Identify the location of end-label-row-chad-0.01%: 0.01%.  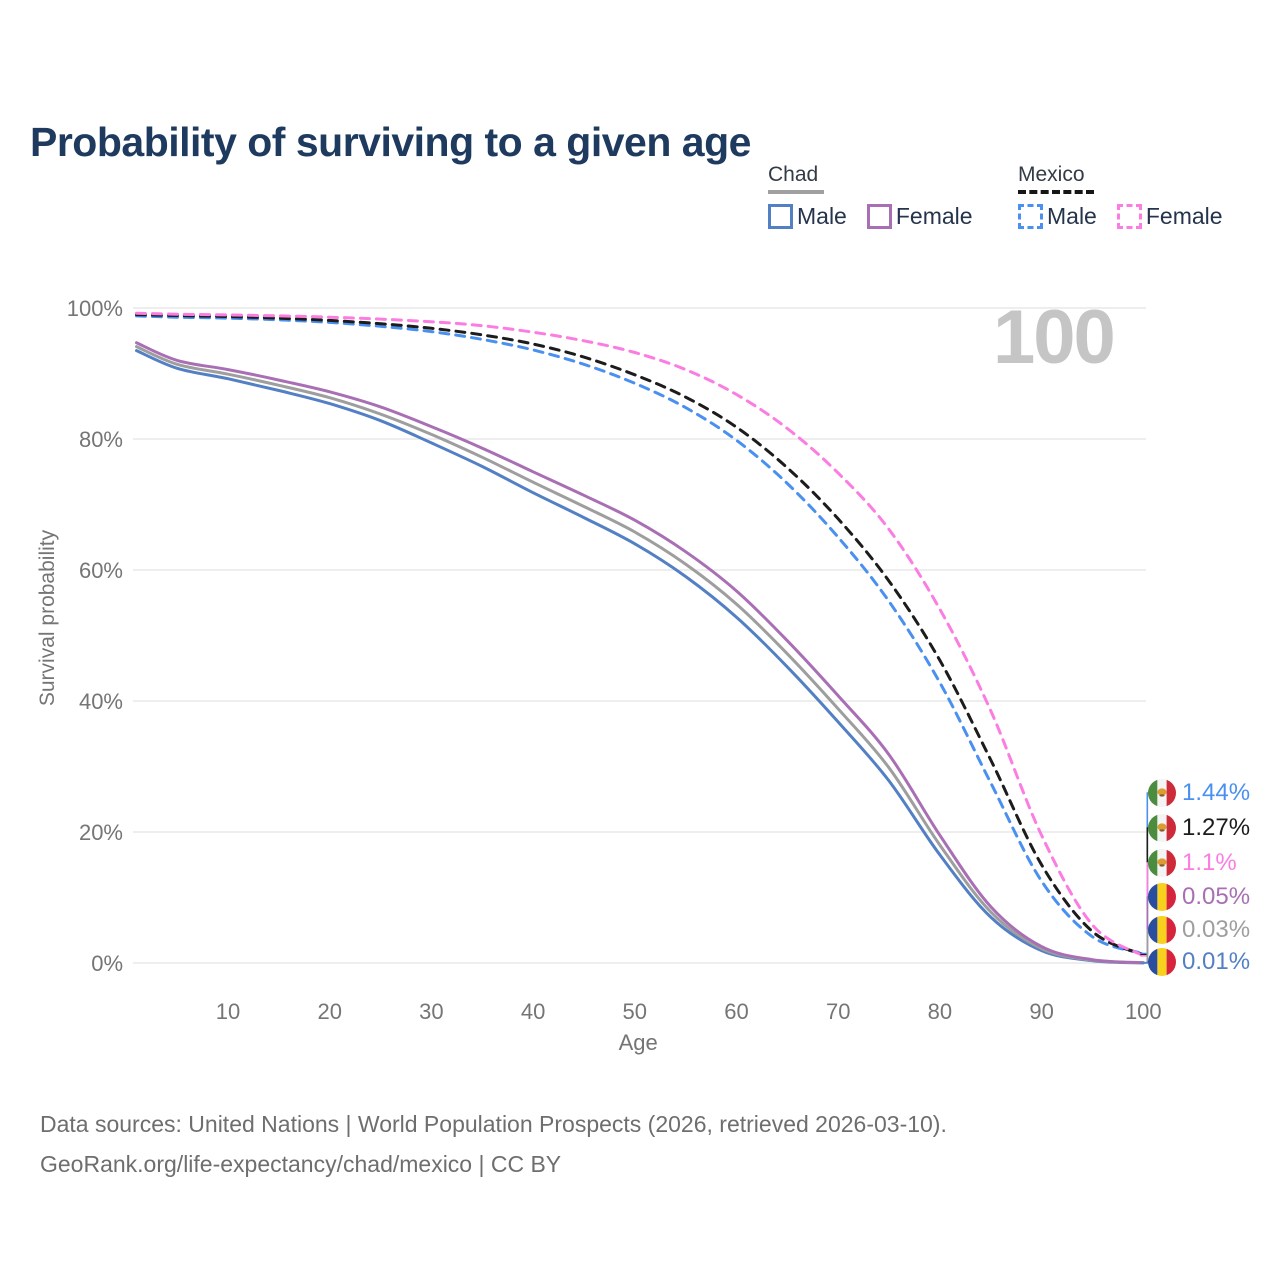
(1199, 962).